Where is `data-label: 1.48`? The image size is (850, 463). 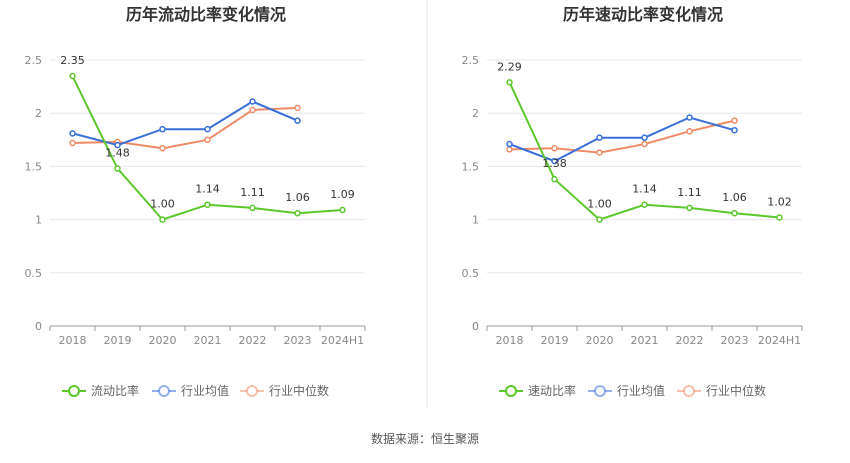 data-label: 1.48 is located at coordinates (117, 153).